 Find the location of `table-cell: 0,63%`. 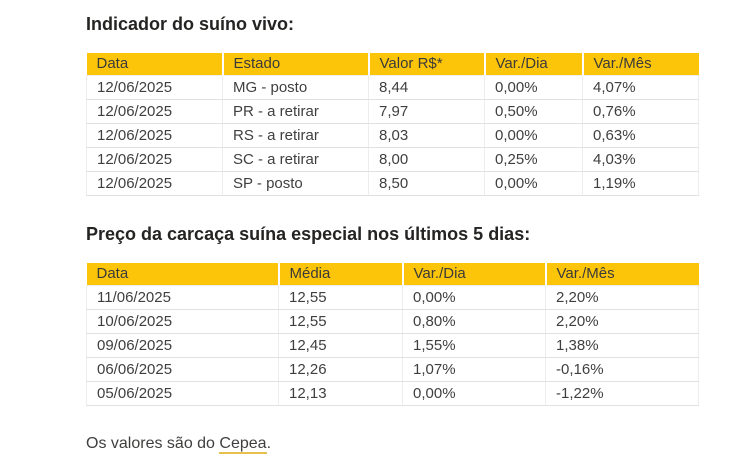

table-cell: 0,63% is located at coordinates (640, 135).